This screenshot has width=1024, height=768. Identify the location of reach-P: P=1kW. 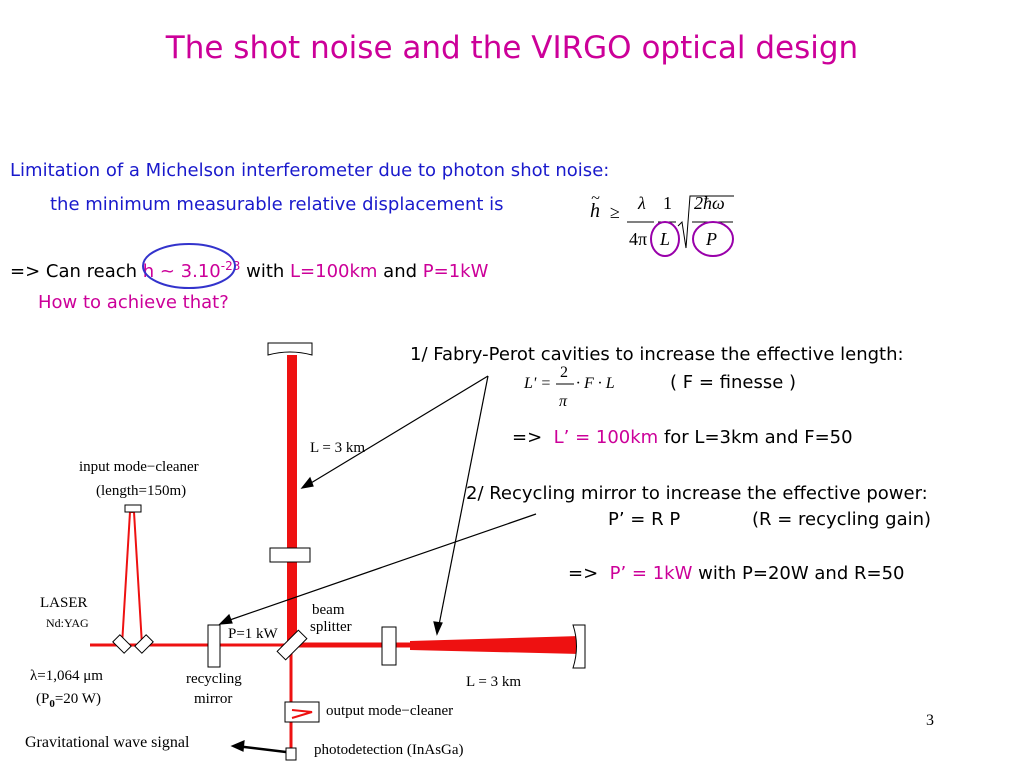
(455, 271).